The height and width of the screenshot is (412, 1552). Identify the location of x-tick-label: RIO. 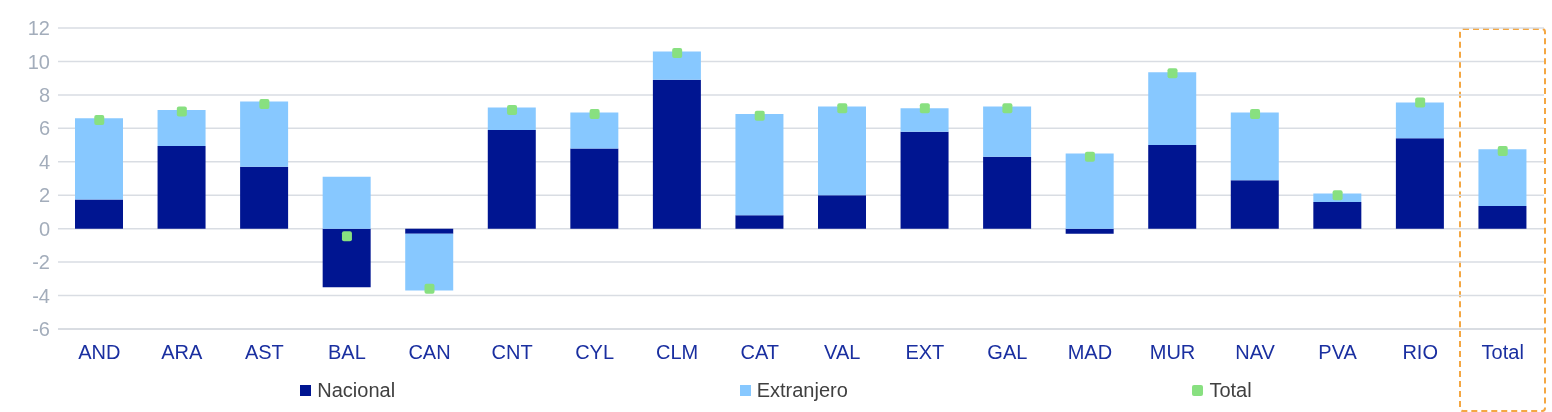
(1420, 352).